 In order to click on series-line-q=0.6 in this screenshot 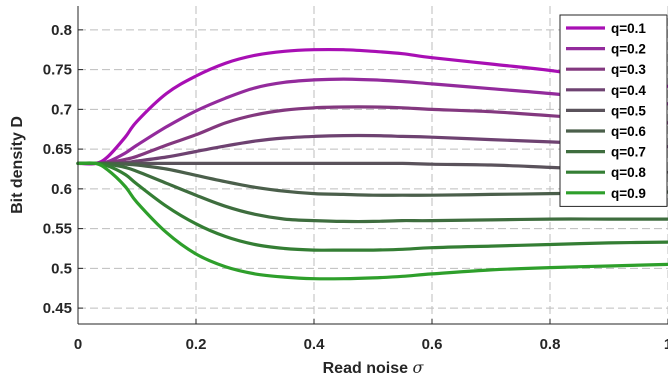, I will do `click(372, 179)`.